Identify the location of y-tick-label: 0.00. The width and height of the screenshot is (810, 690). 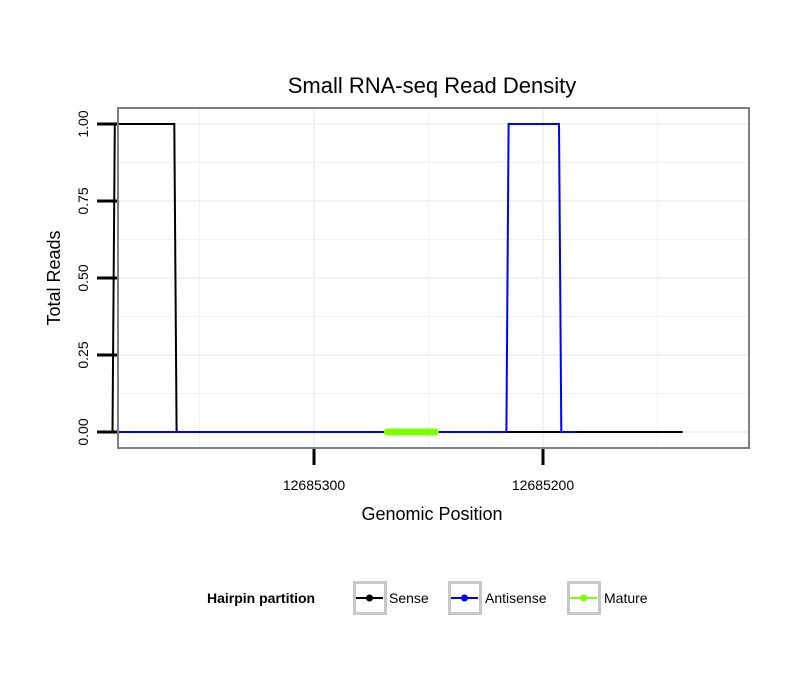
(83, 431).